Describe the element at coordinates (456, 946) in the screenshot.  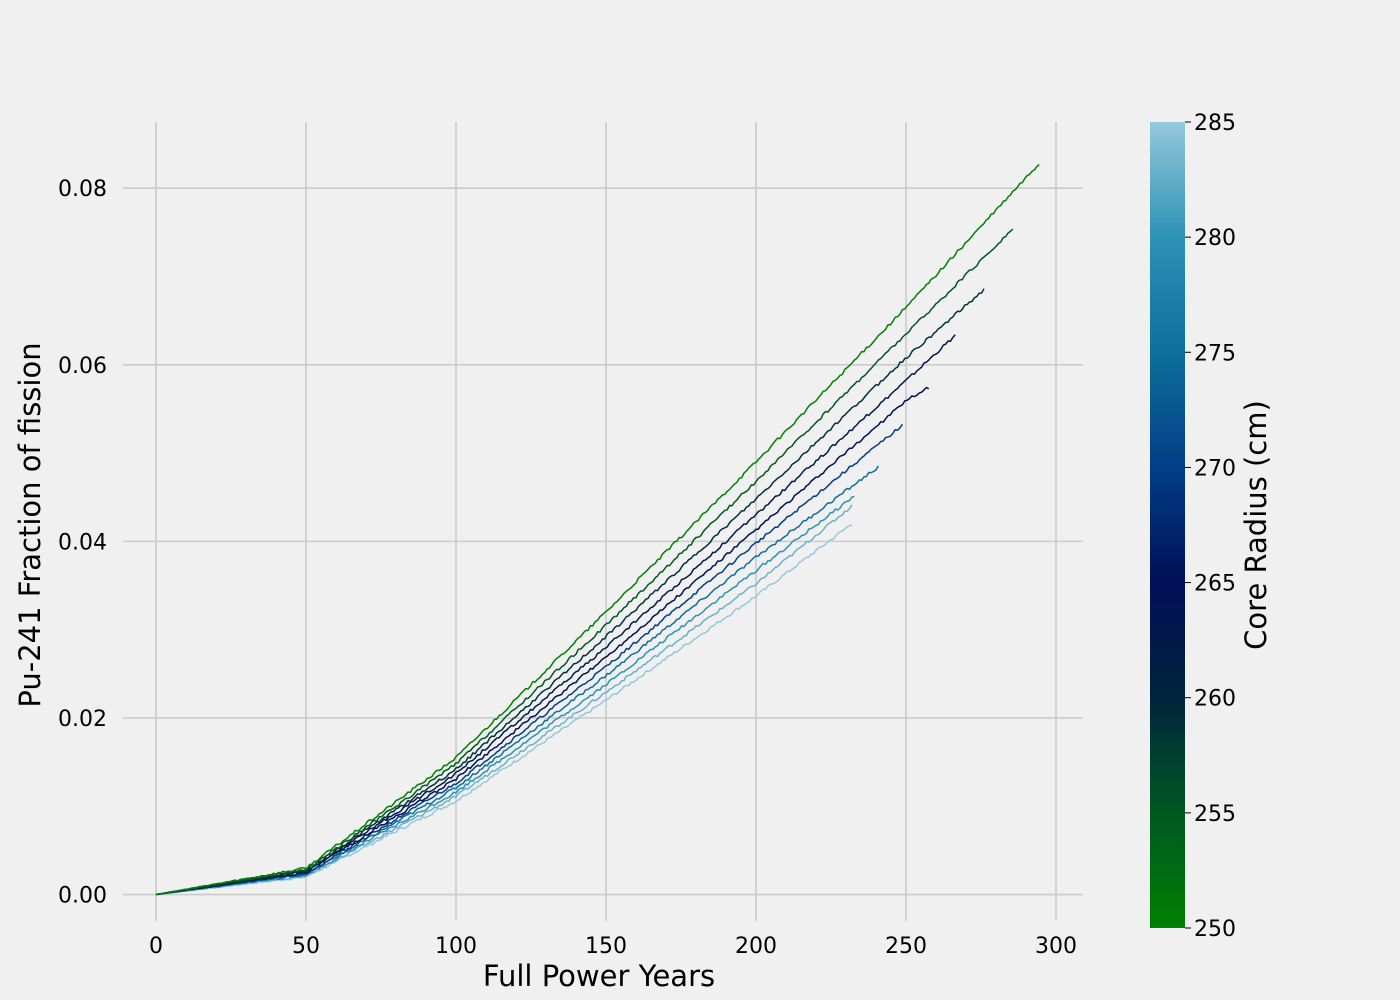
I see `x-tick-label: 100` at that location.